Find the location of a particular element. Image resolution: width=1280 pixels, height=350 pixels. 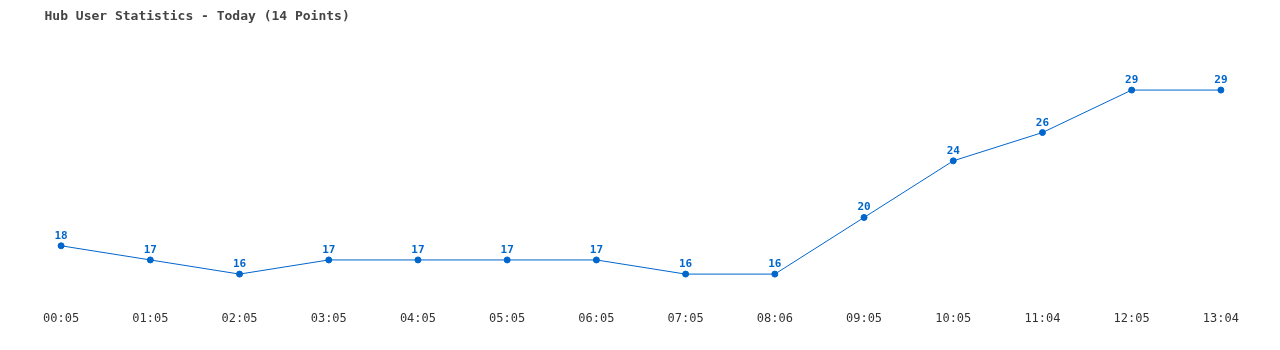

x-tick-label: 10:05 is located at coordinates (953, 317).